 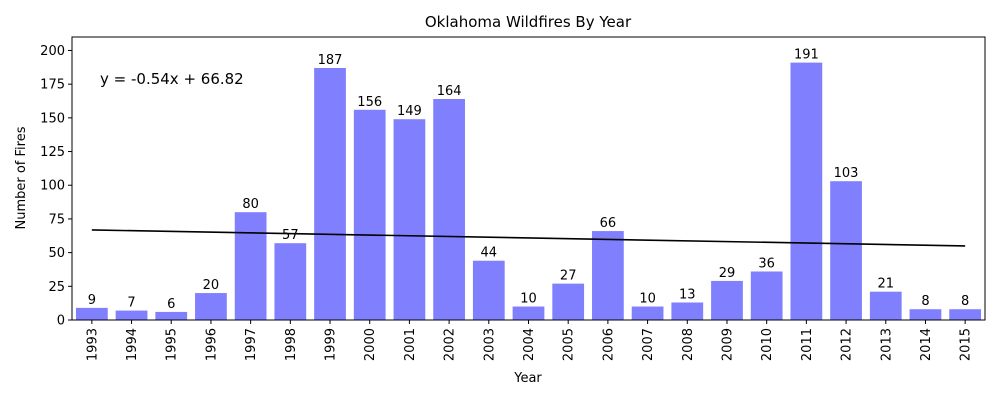 I want to click on x-tick-label-2002: 2002, so click(x=450, y=344).